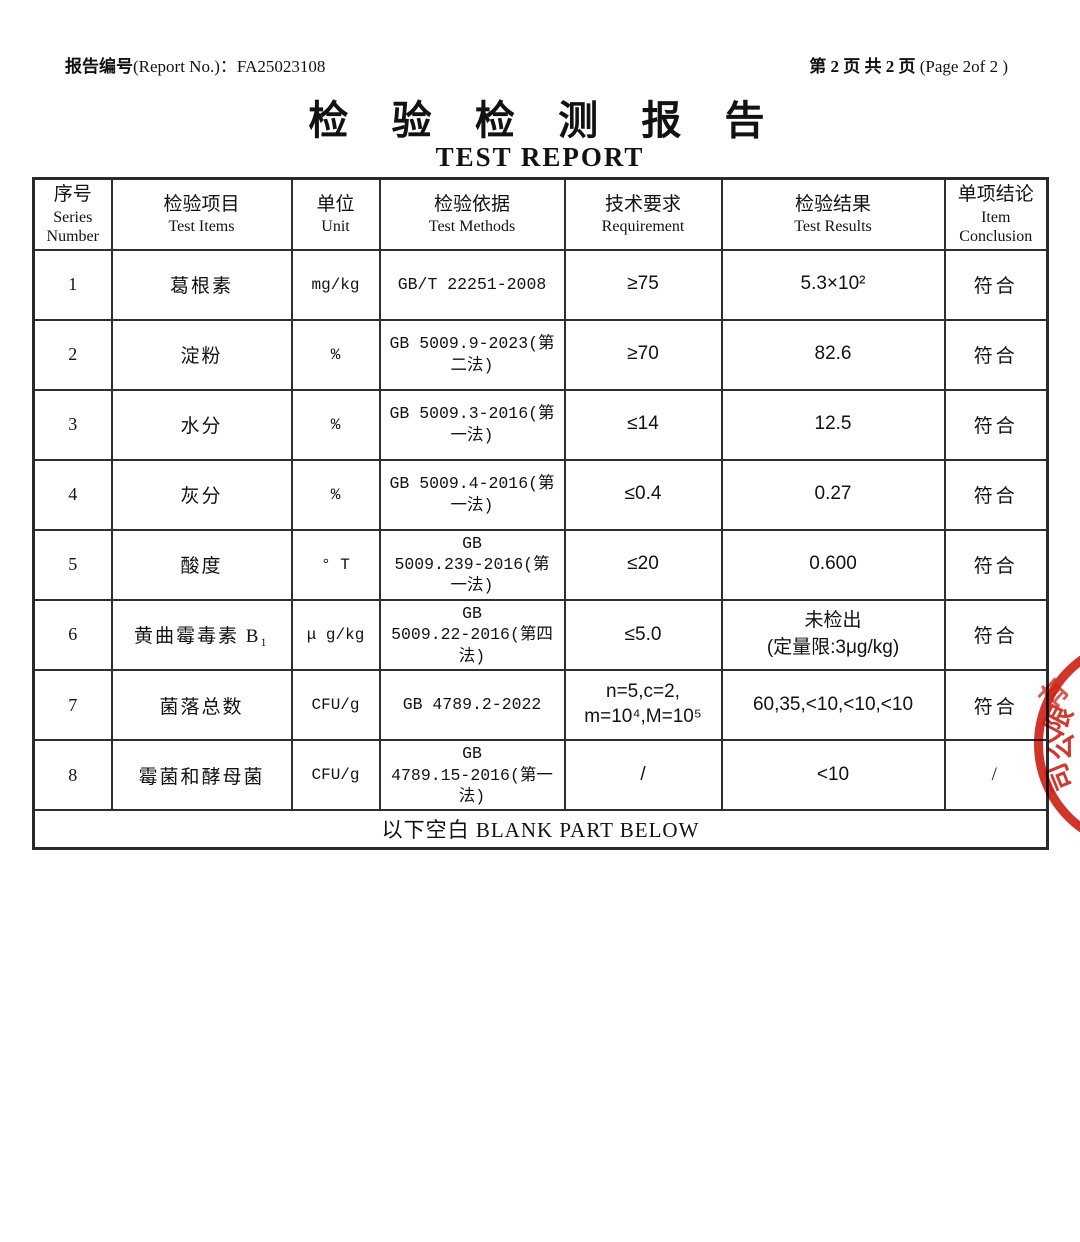  Describe the element at coordinates (72, 564) in the screenshot. I see `cell-series-number: 5` at that location.